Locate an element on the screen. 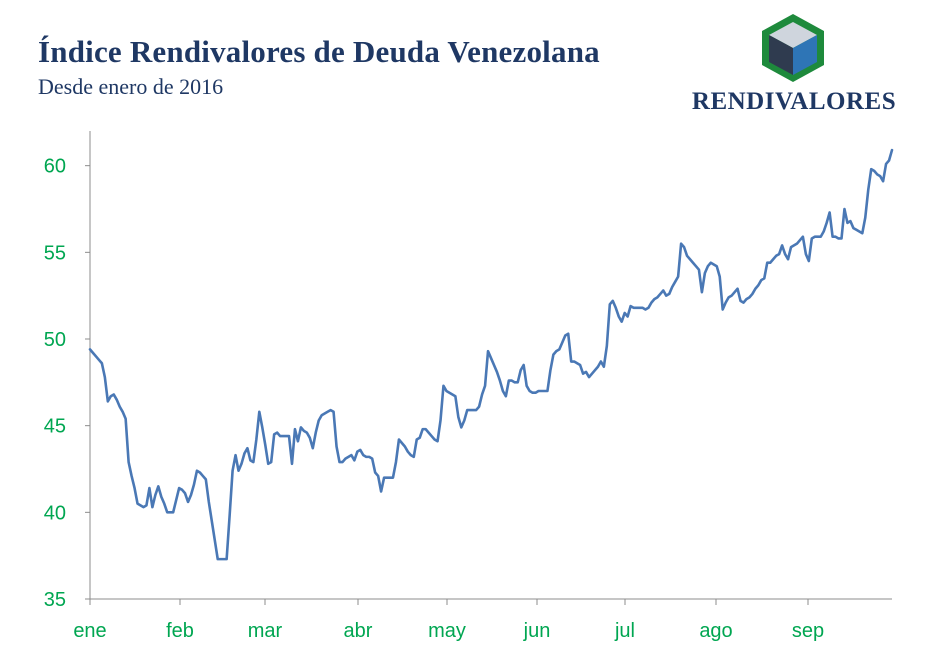 This screenshot has width=940, height=672. y-tick-label: 60 is located at coordinates (55, 167).